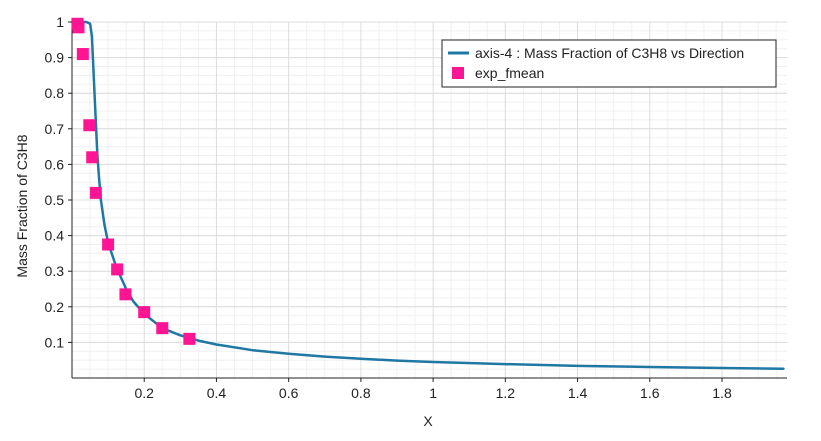 The image size is (821, 441). What do you see at coordinates (578, 393) in the screenshot?
I see `x-tick-label: 1.4` at bounding box center [578, 393].